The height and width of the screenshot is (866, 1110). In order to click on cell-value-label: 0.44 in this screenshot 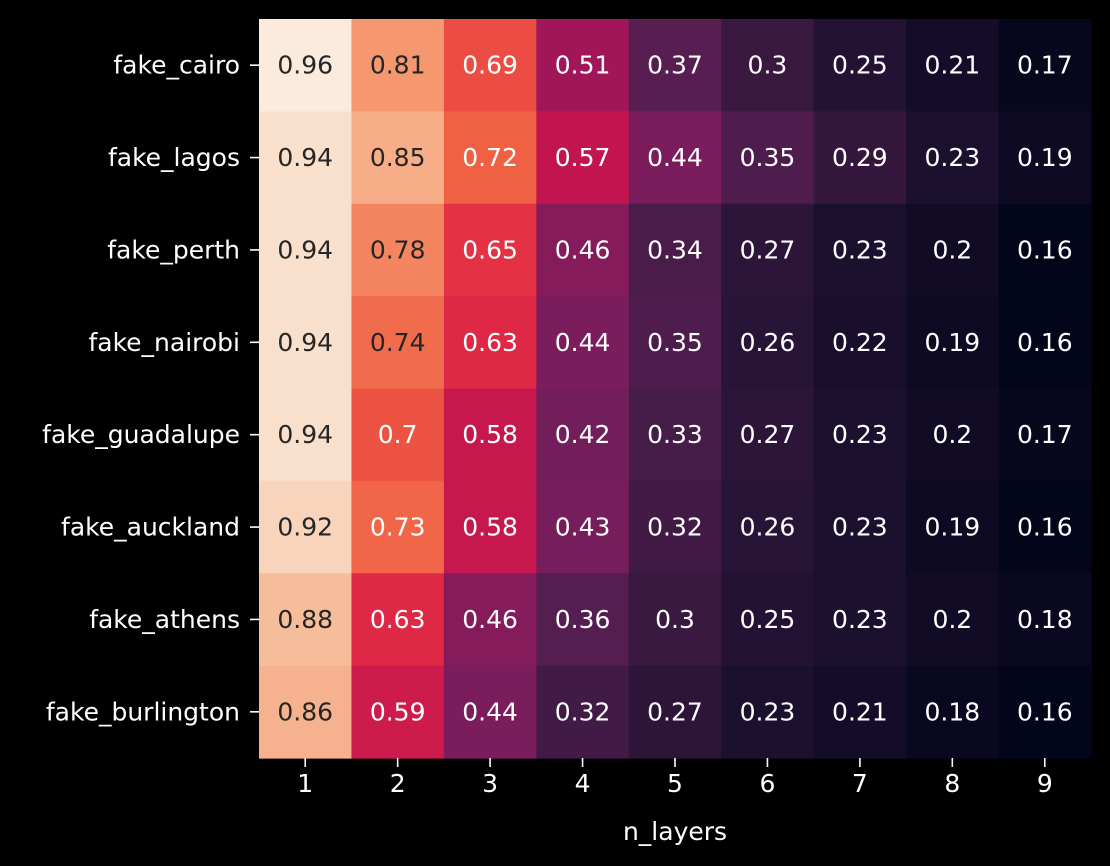, I will do `click(675, 157)`.